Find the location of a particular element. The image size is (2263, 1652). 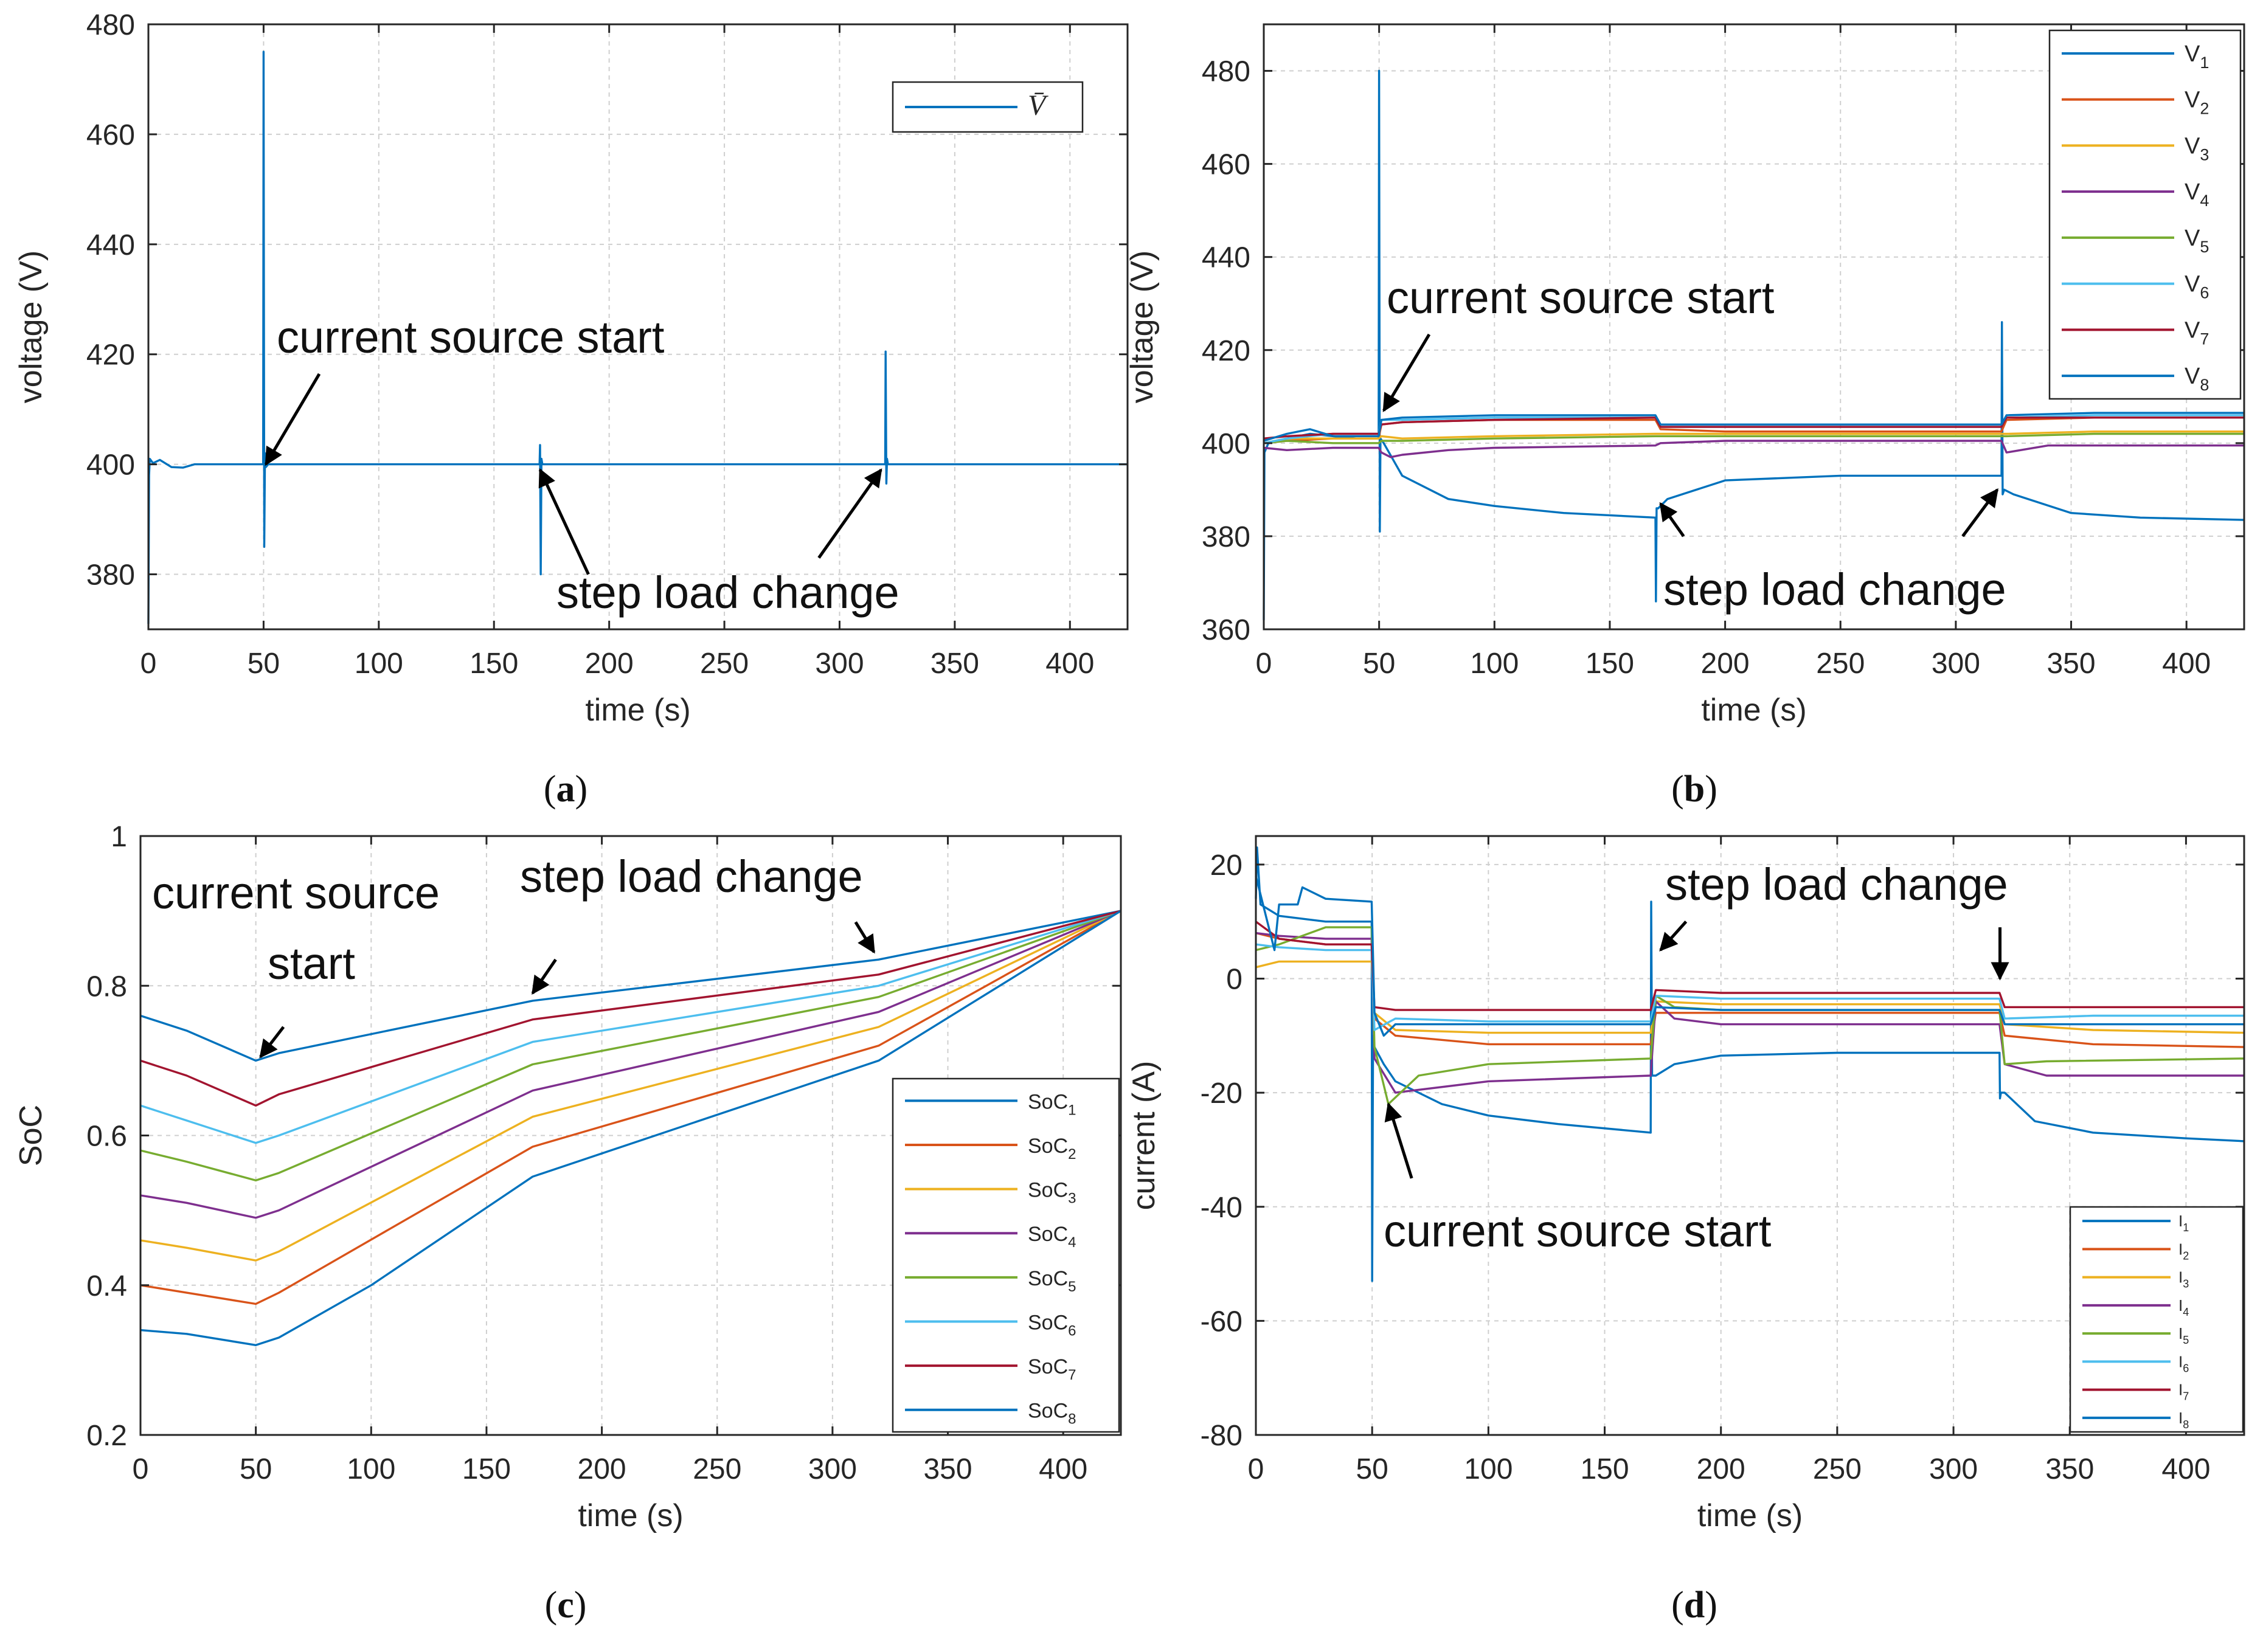

series-line-I7 is located at coordinates (1749, 966).